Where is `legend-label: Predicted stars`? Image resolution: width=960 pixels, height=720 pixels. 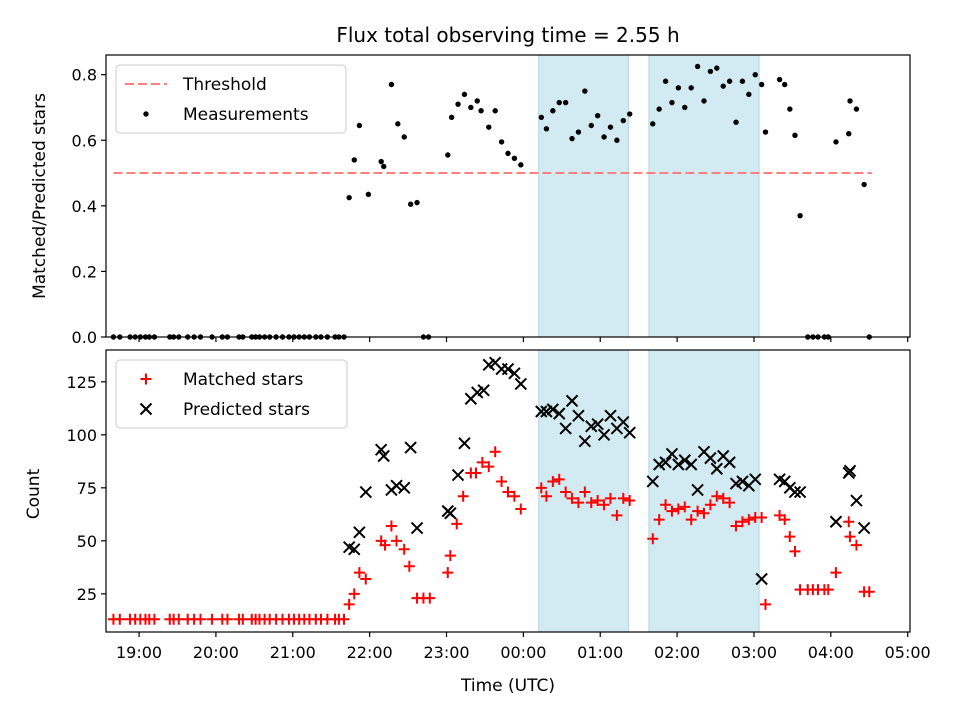 legend-label: Predicted stars is located at coordinates (246, 410).